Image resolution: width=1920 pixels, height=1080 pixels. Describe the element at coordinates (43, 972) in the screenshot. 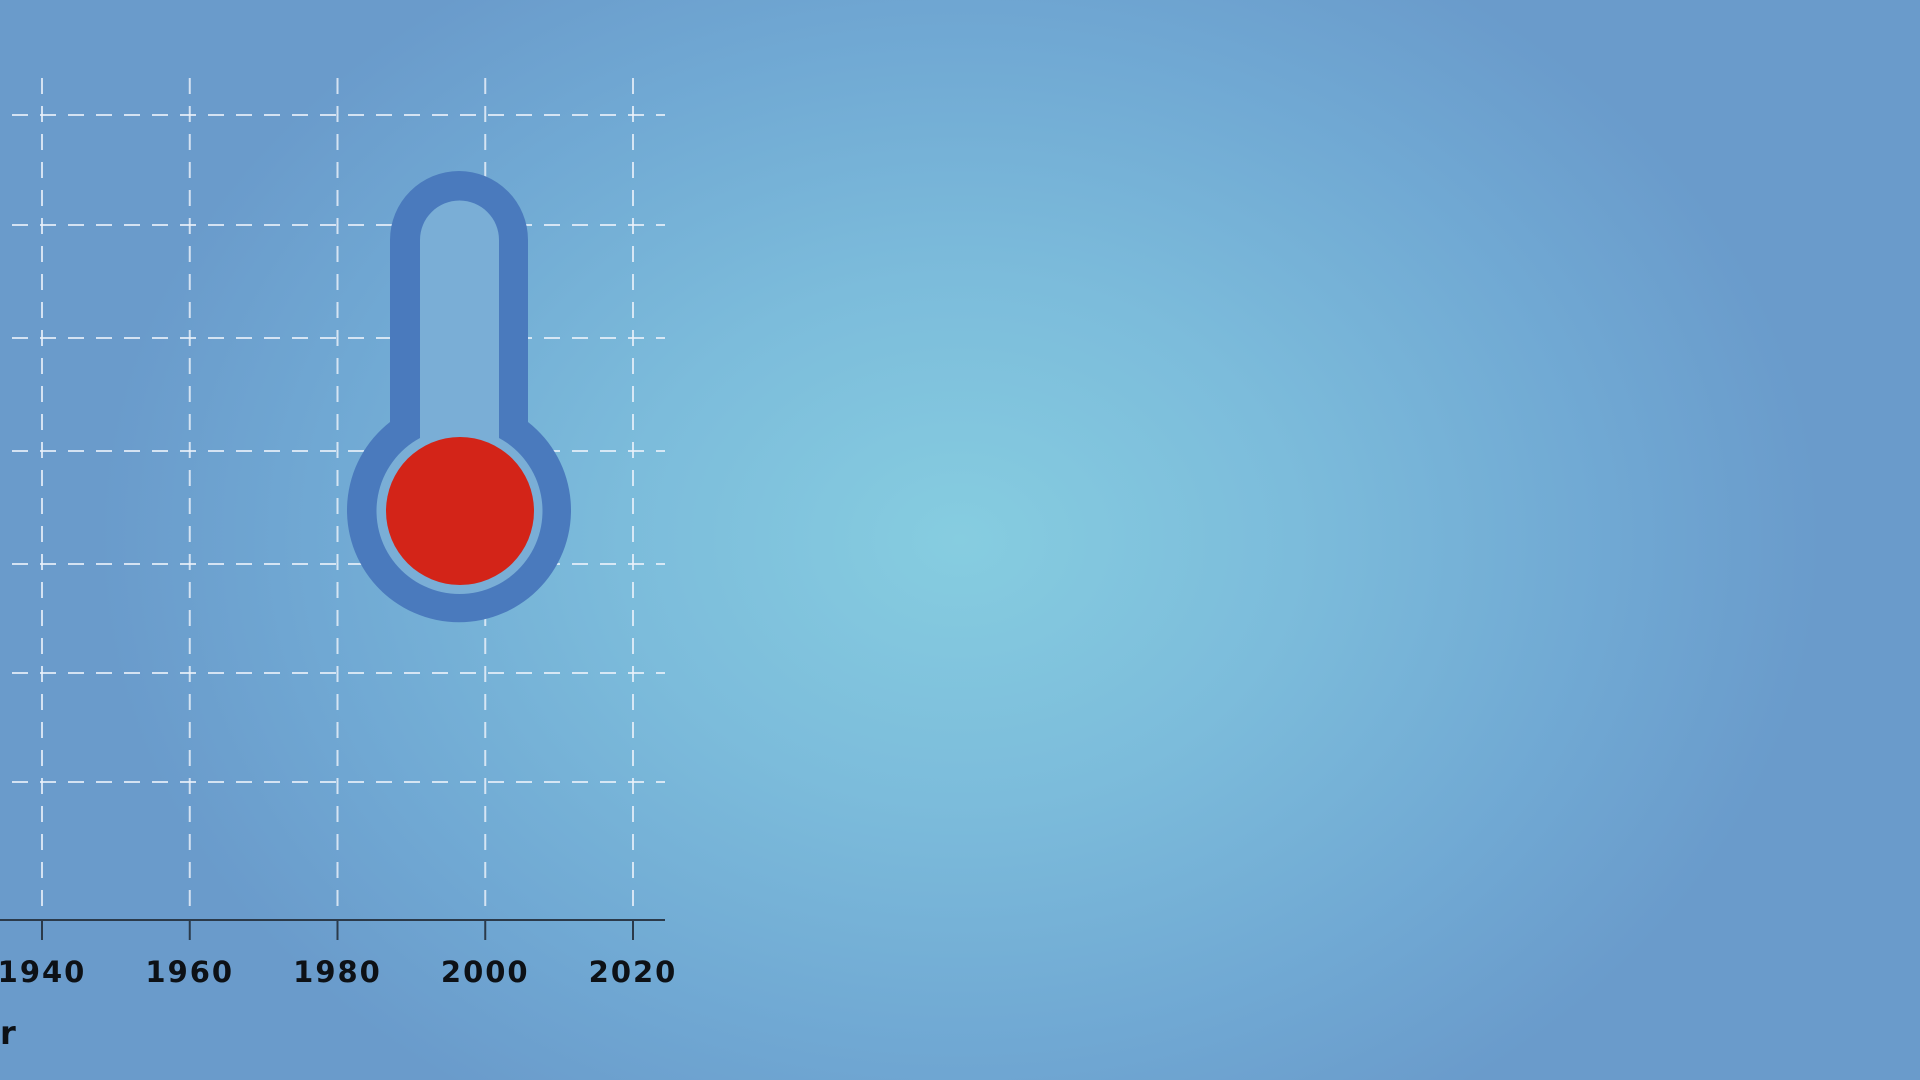

I see `tick-label-1940: 1940` at that location.